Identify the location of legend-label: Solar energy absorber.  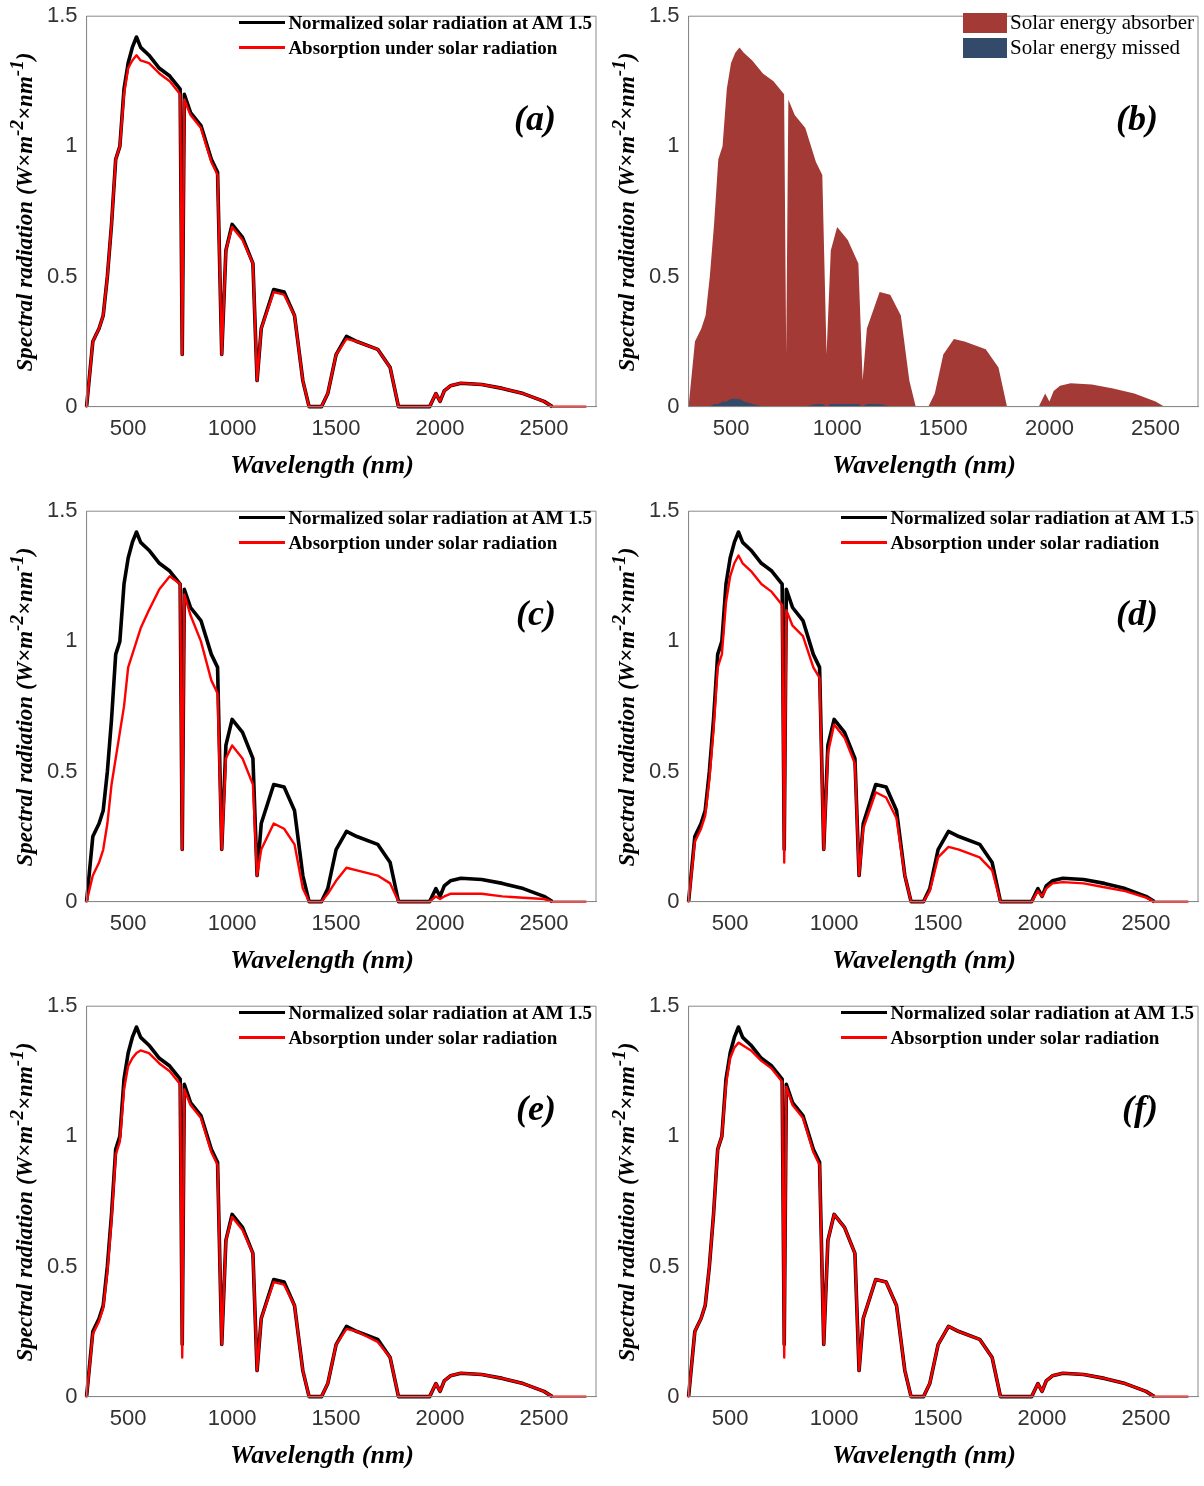
(1102, 22).